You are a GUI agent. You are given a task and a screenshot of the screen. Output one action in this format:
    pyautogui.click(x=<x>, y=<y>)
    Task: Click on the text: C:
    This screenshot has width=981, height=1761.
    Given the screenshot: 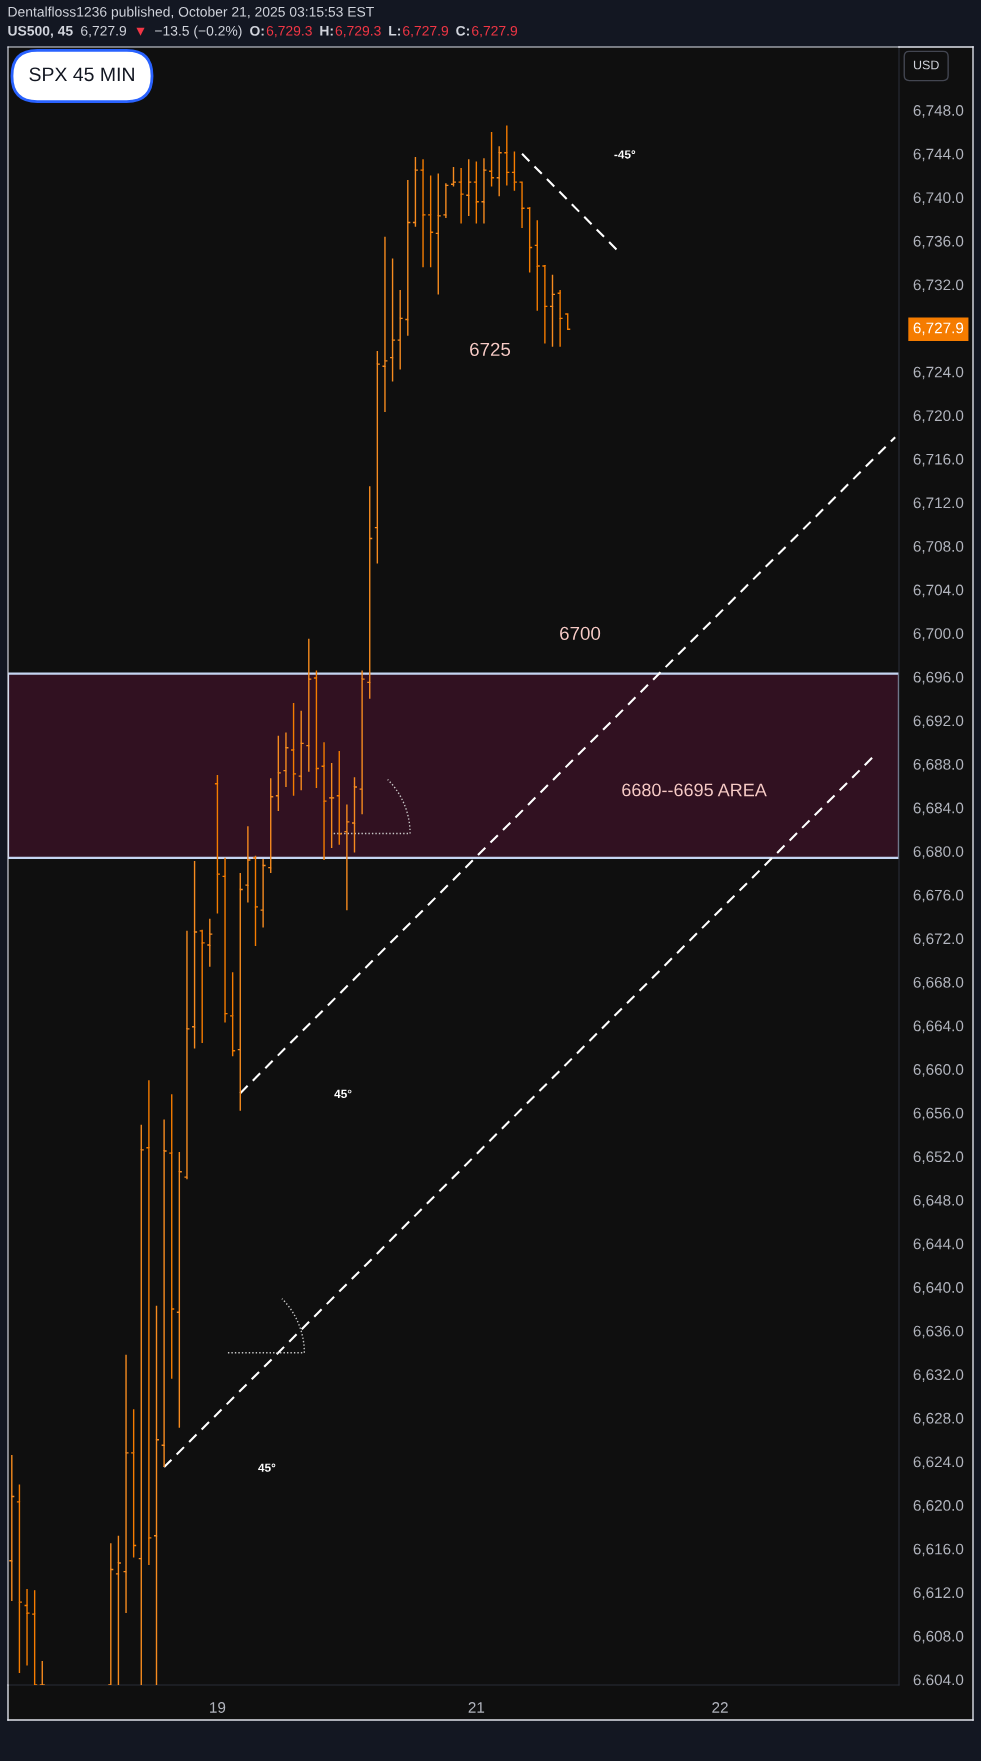 What is the action you would take?
    pyautogui.click(x=462, y=30)
    